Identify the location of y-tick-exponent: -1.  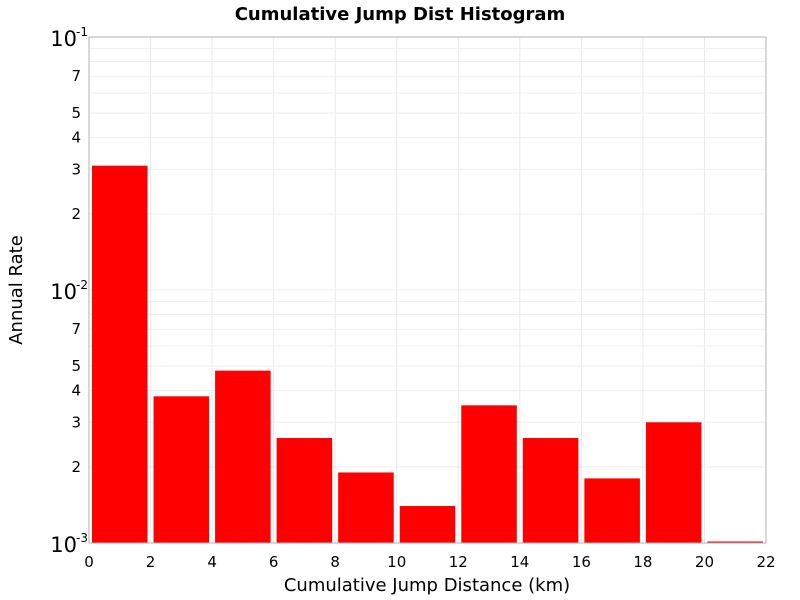
(82, 32).